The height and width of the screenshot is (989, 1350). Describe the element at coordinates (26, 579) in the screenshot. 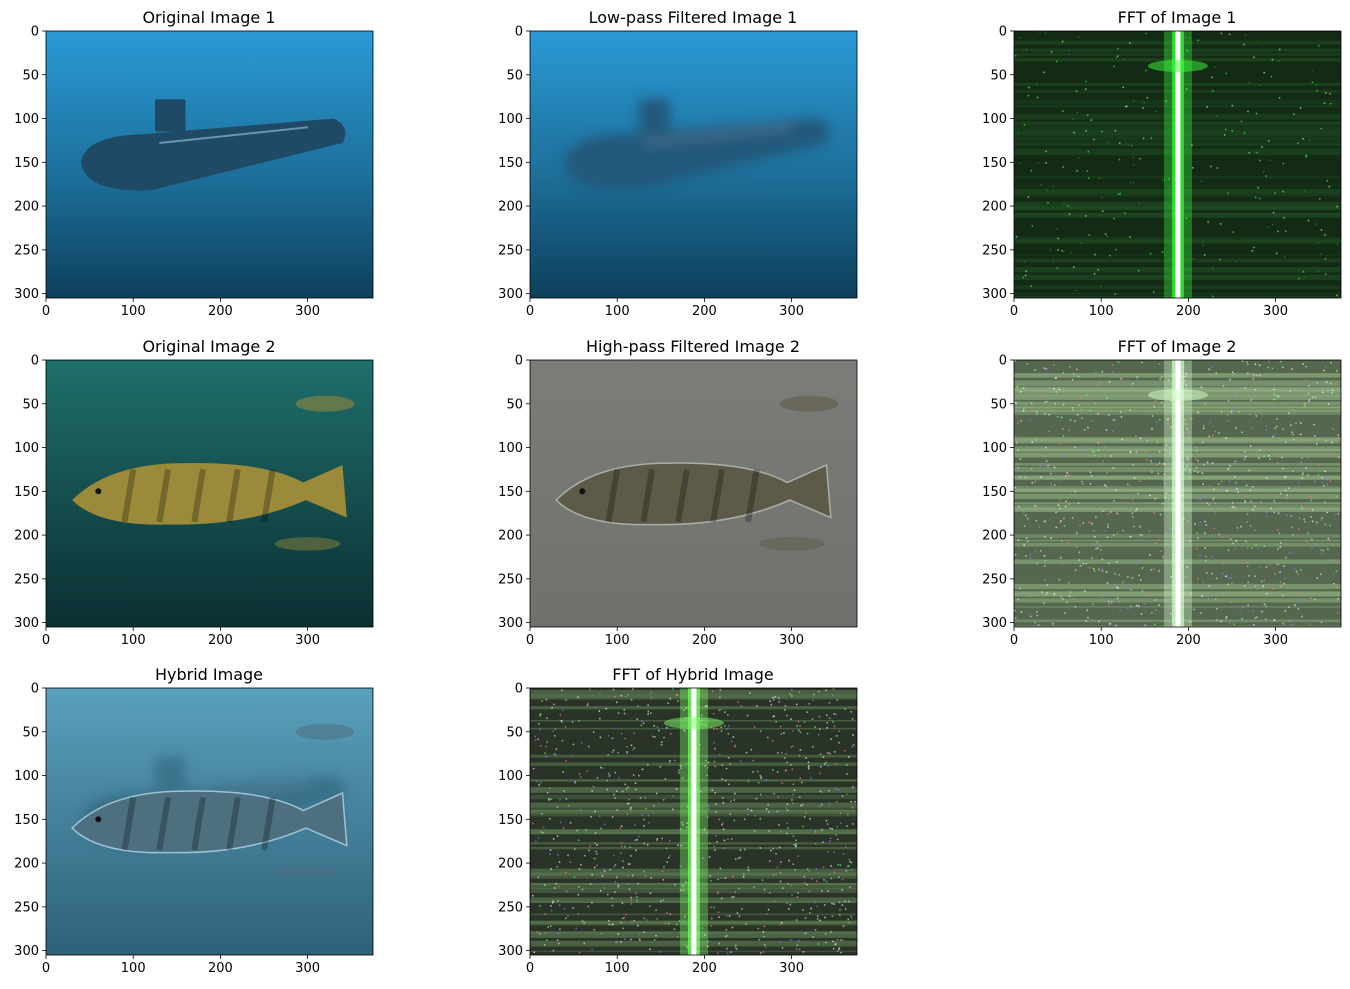

I see `y-tick-label: 250` at that location.